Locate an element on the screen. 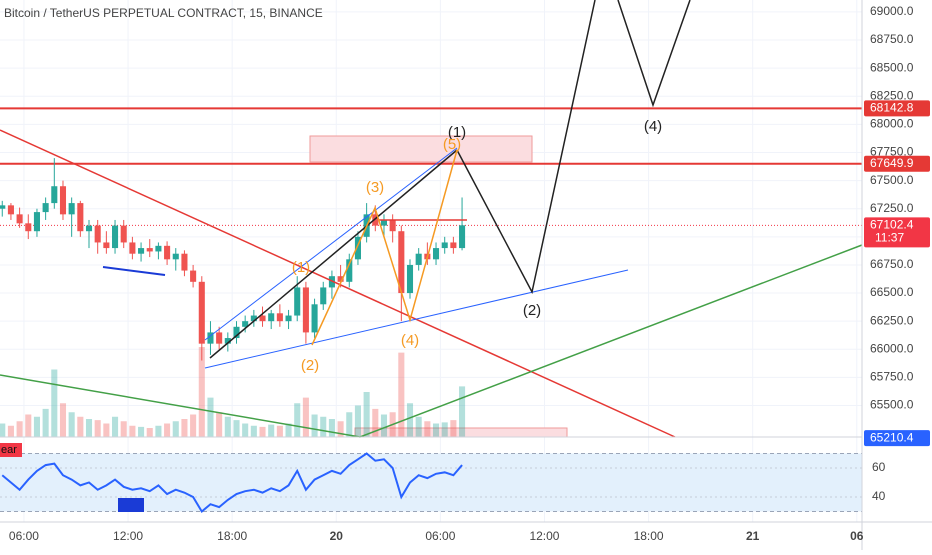  y-tick-label: 66000.0 is located at coordinates (892, 348).